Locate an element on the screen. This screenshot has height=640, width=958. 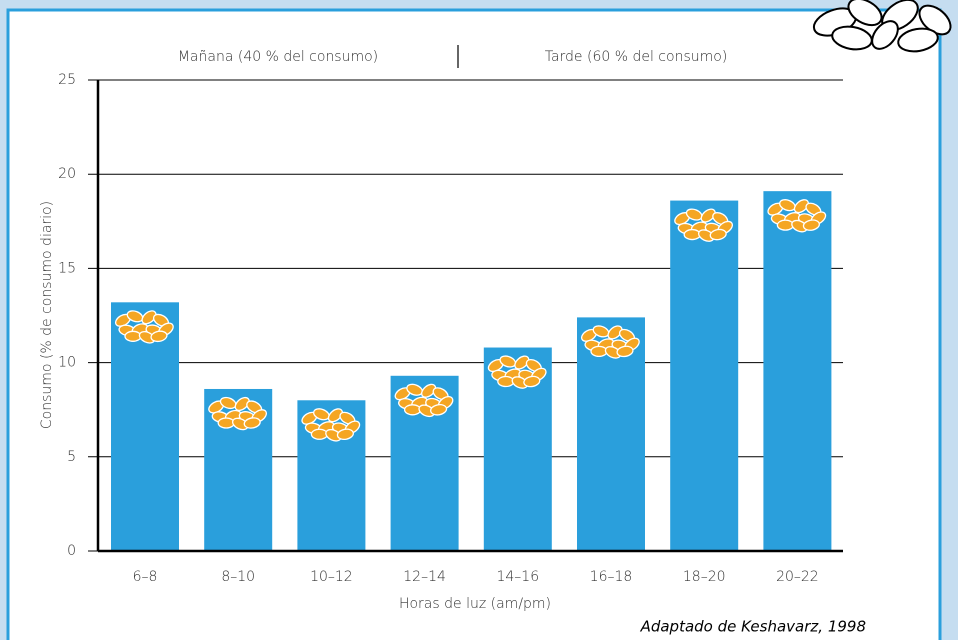
y-tick-label: 10 is located at coordinates (67, 363).